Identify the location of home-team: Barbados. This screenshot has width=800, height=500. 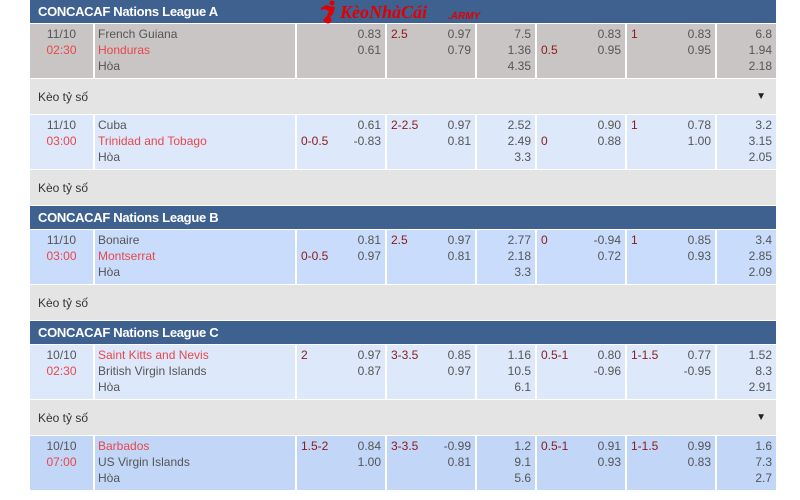
(124, 446).